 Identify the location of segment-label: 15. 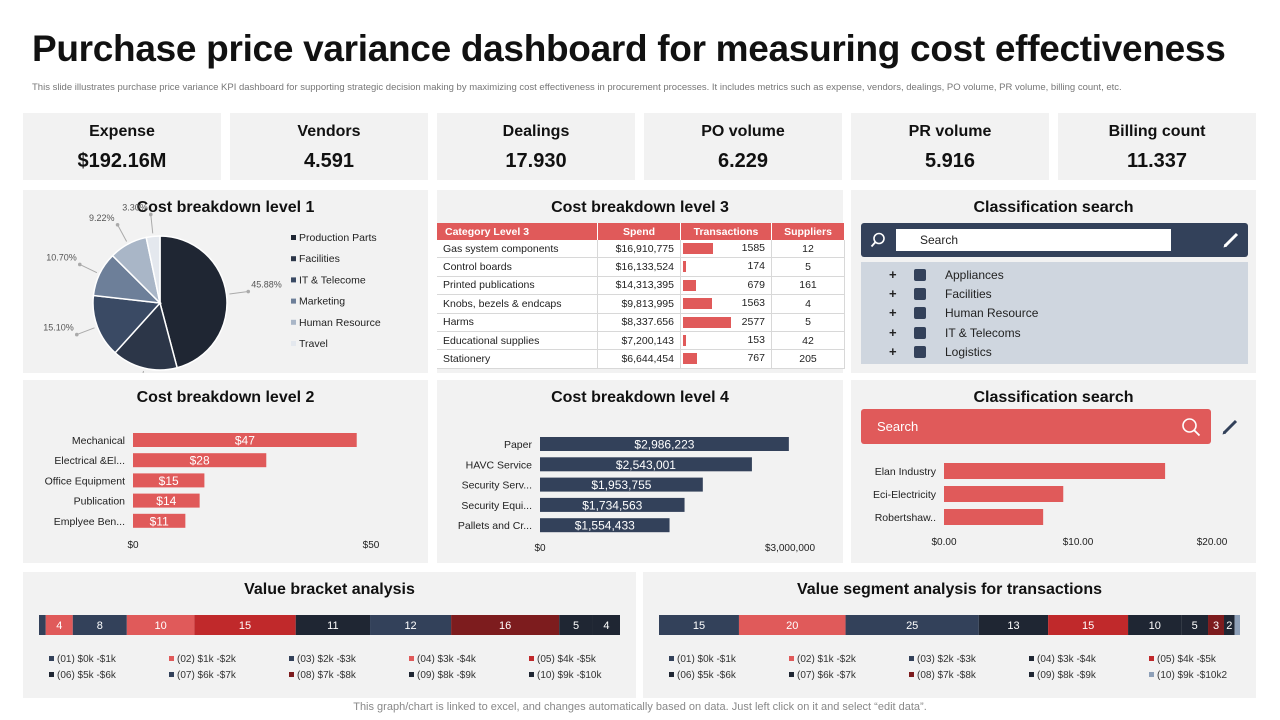
(699, 626).